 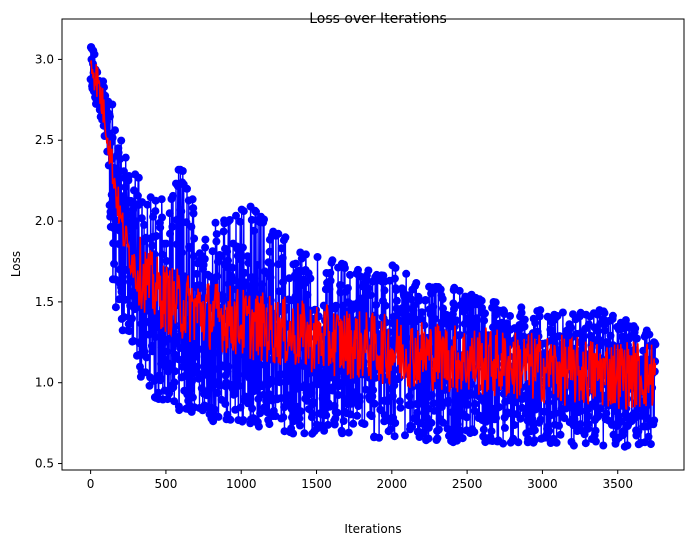 I want to click on x-axis-label: Iterations, so click(x=372, y=529).